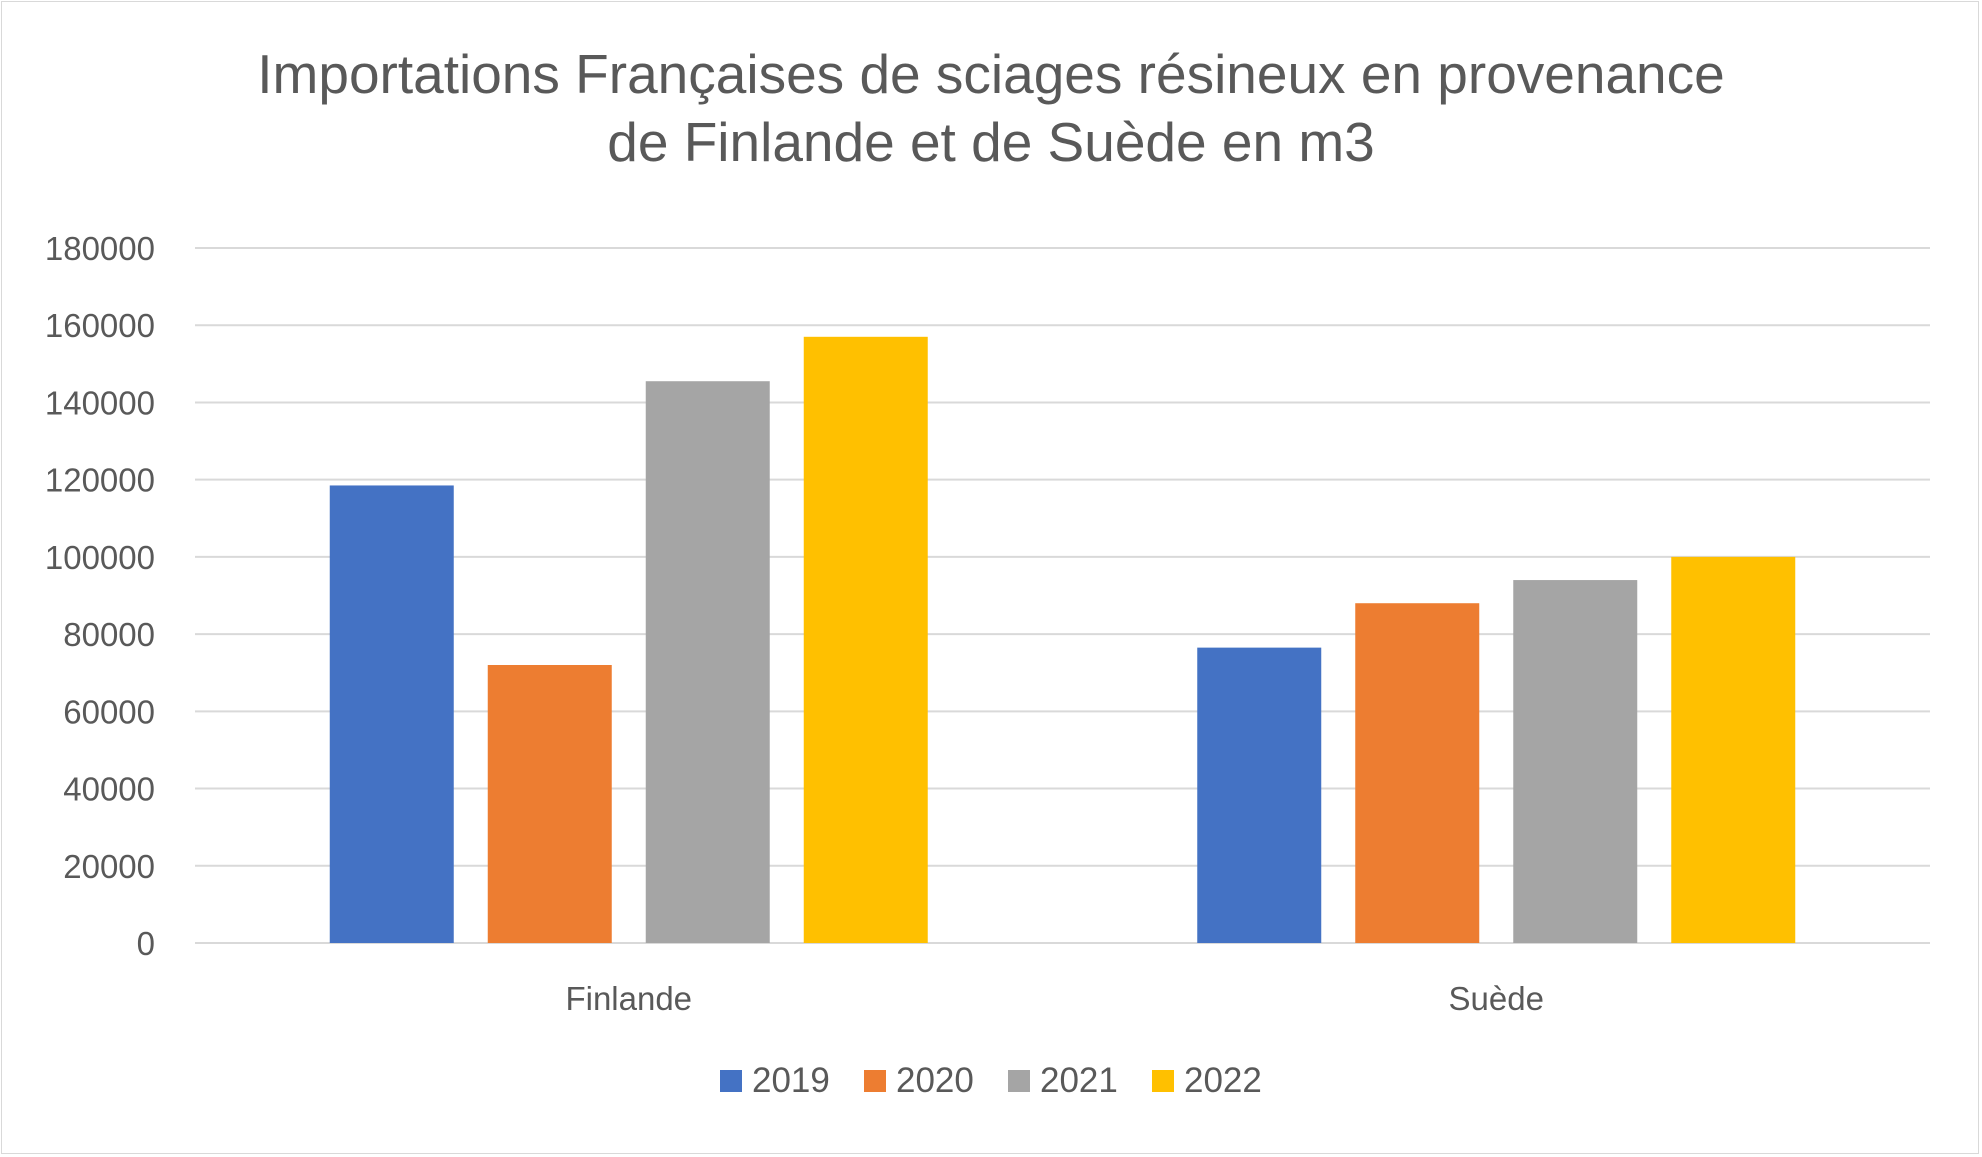 This screenshot has width=1982, height=1157. I want to click on y-tick-label: 0, so click(146, 943).